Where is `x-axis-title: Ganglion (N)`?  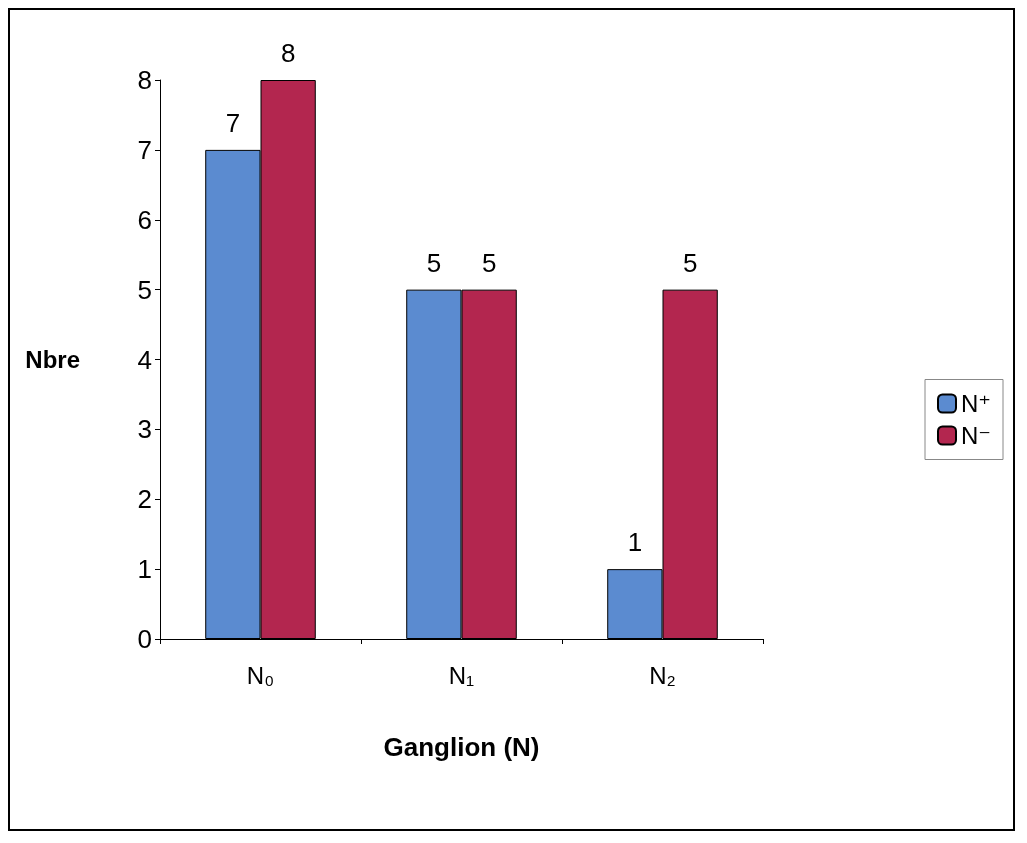 x-axis-title: Ganglion (N) is located at coordinates (461, 747).